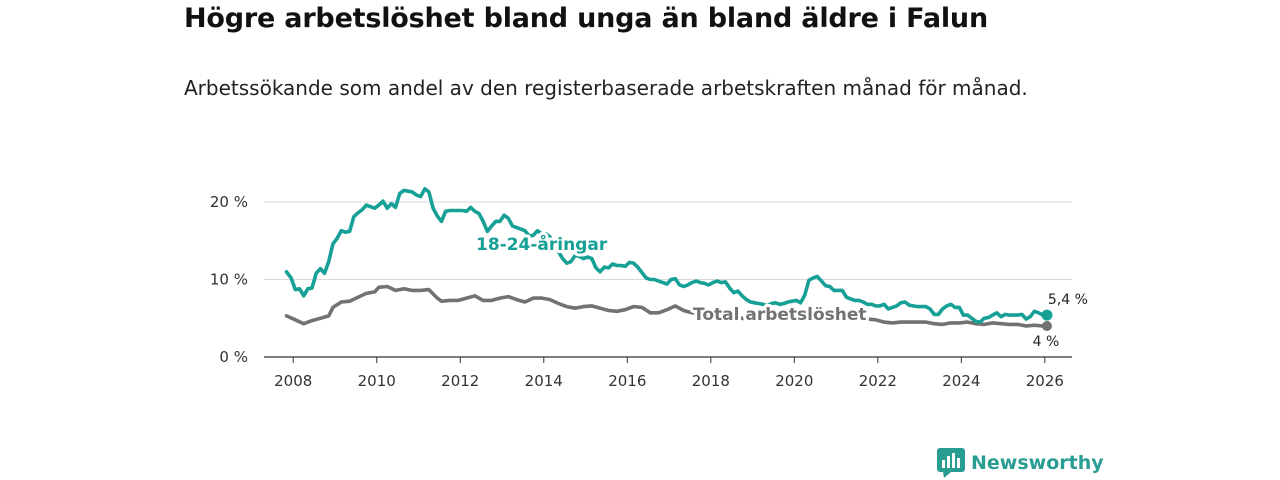 The width and height of the screenshot is (1280, 480). What do you see at coordinates (951, 463) in the screenshot?
I see `newsworthy-chart-logo-icon` at bounding box center [951, 463].